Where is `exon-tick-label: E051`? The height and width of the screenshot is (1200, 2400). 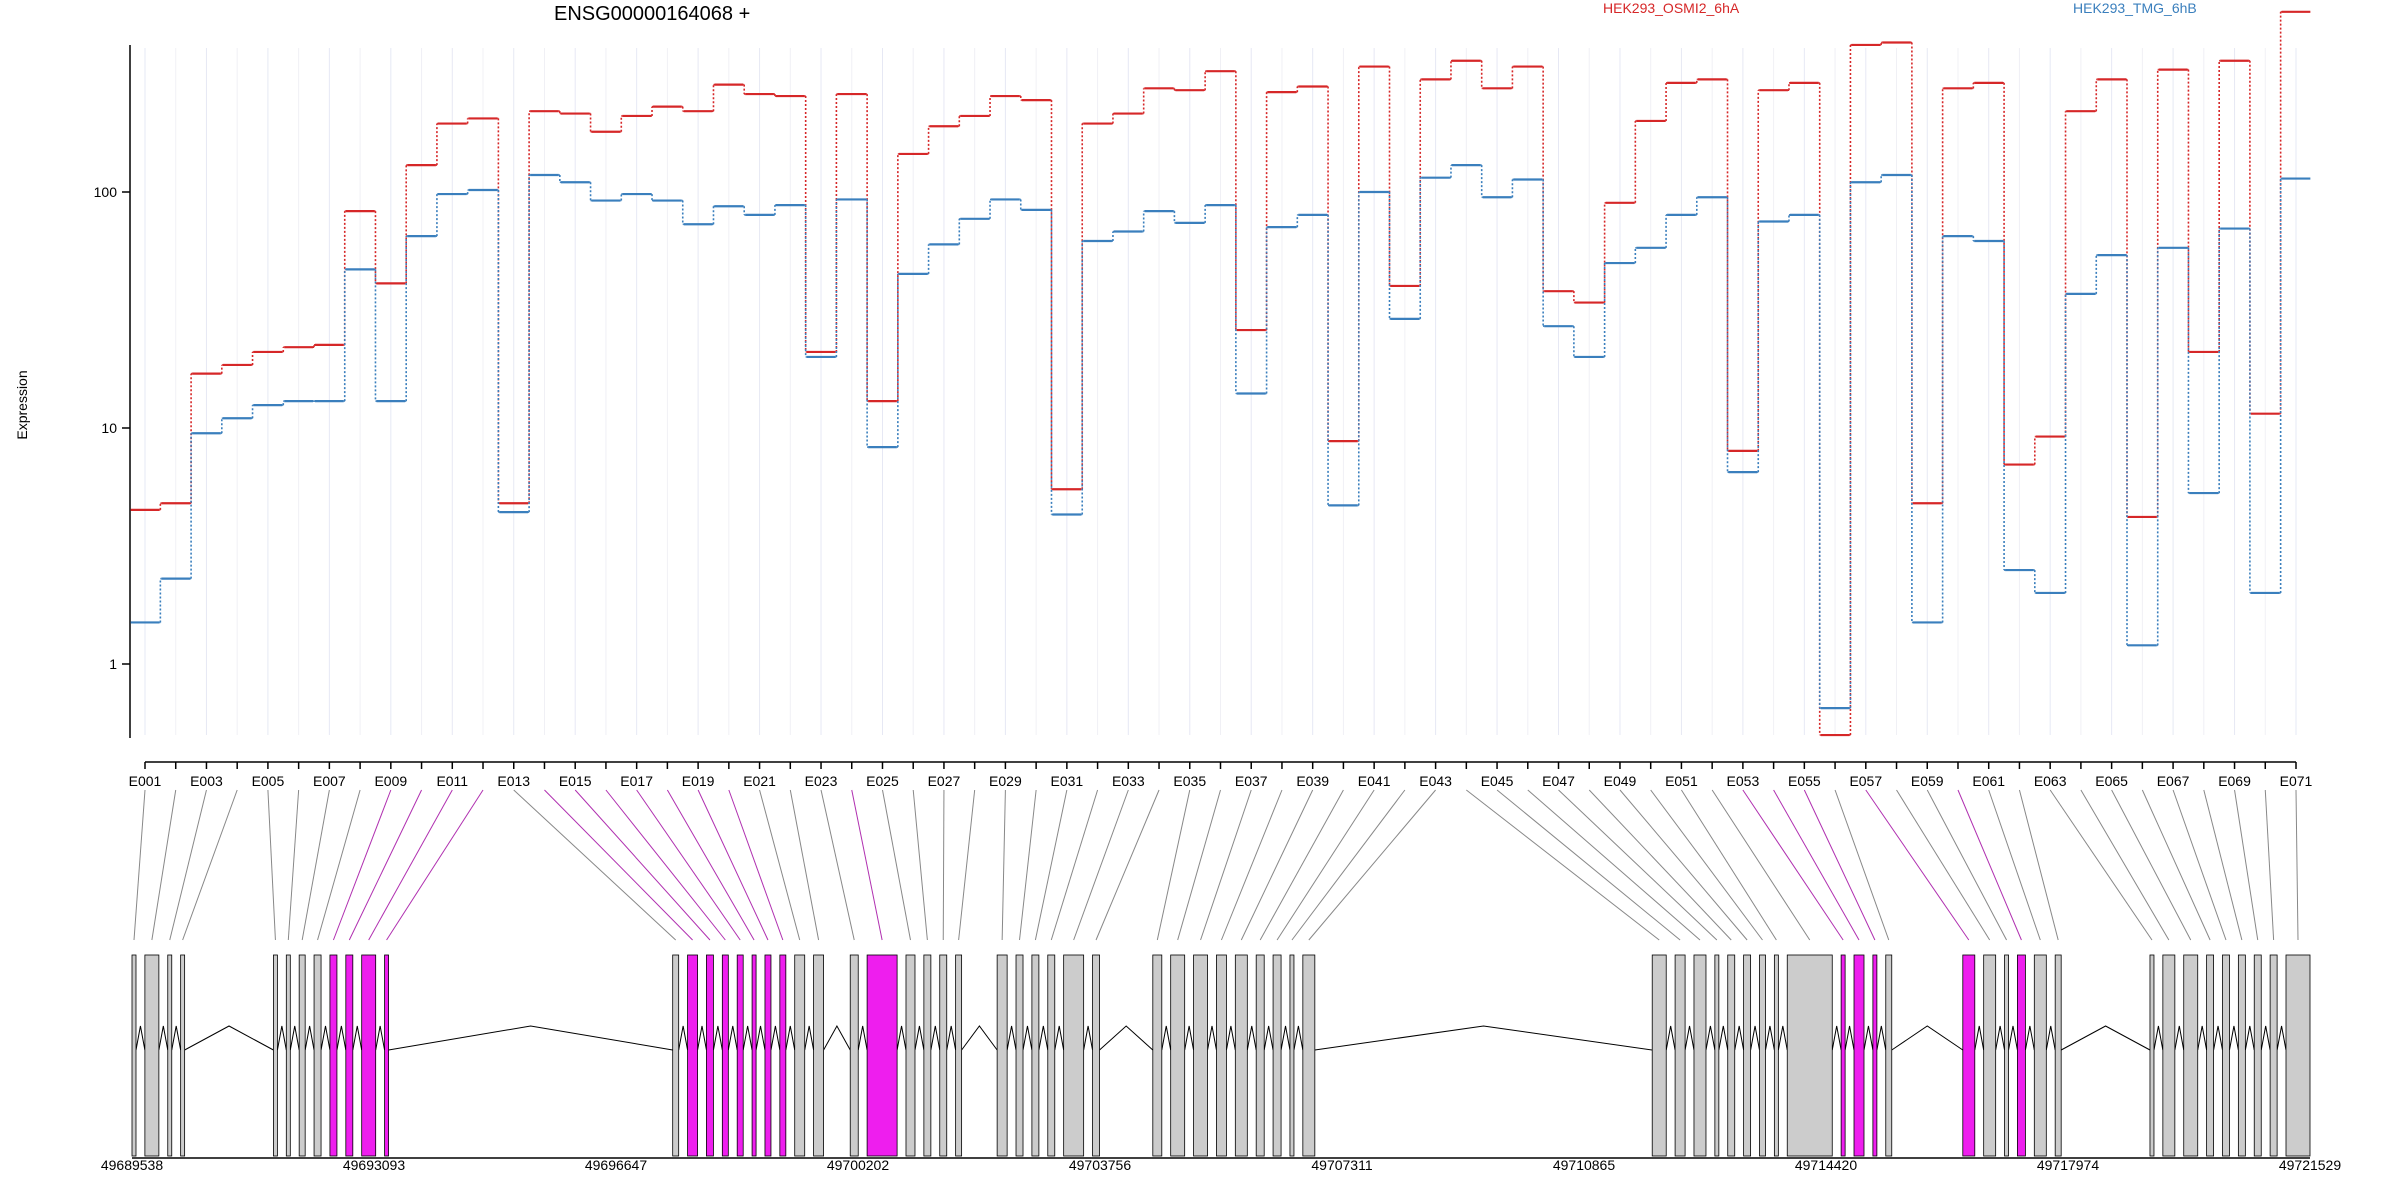 exon-tick-label: E051 is located at coordinates (1681, 781).